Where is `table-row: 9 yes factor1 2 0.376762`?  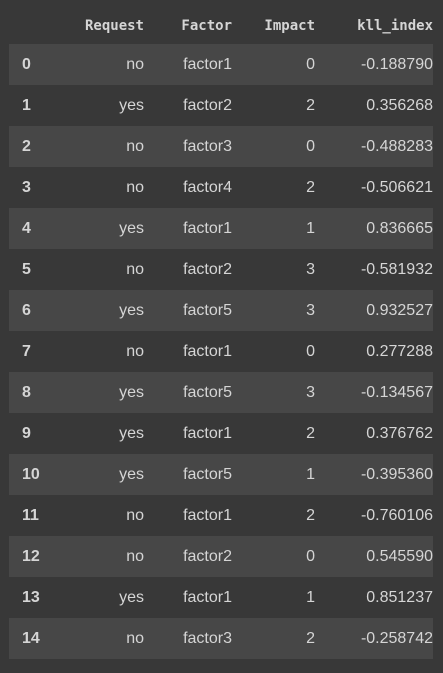 table-row: 9 yes factor1 2 0.376762 is located at coordinates (221, 433).